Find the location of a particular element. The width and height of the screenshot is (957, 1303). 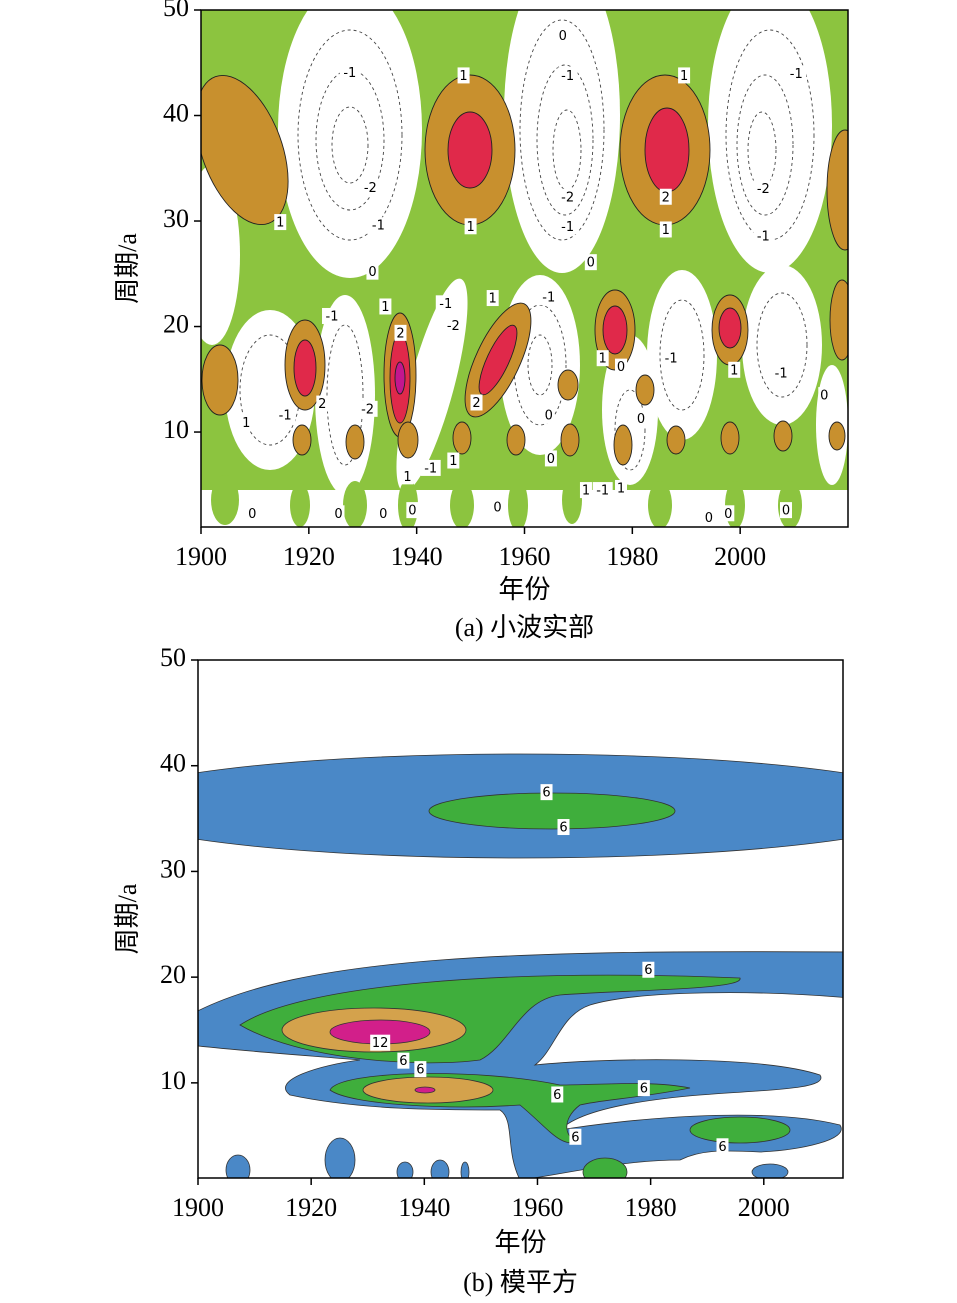

caption: (b) 模平方 is located at coordinates (520, 1282).